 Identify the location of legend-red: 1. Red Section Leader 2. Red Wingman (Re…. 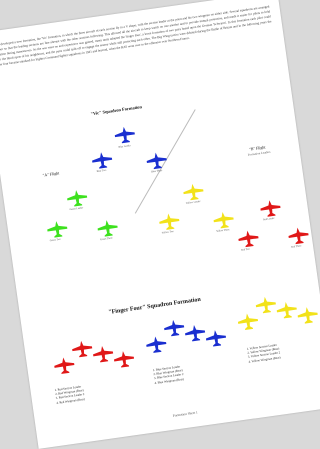
(84, 392).